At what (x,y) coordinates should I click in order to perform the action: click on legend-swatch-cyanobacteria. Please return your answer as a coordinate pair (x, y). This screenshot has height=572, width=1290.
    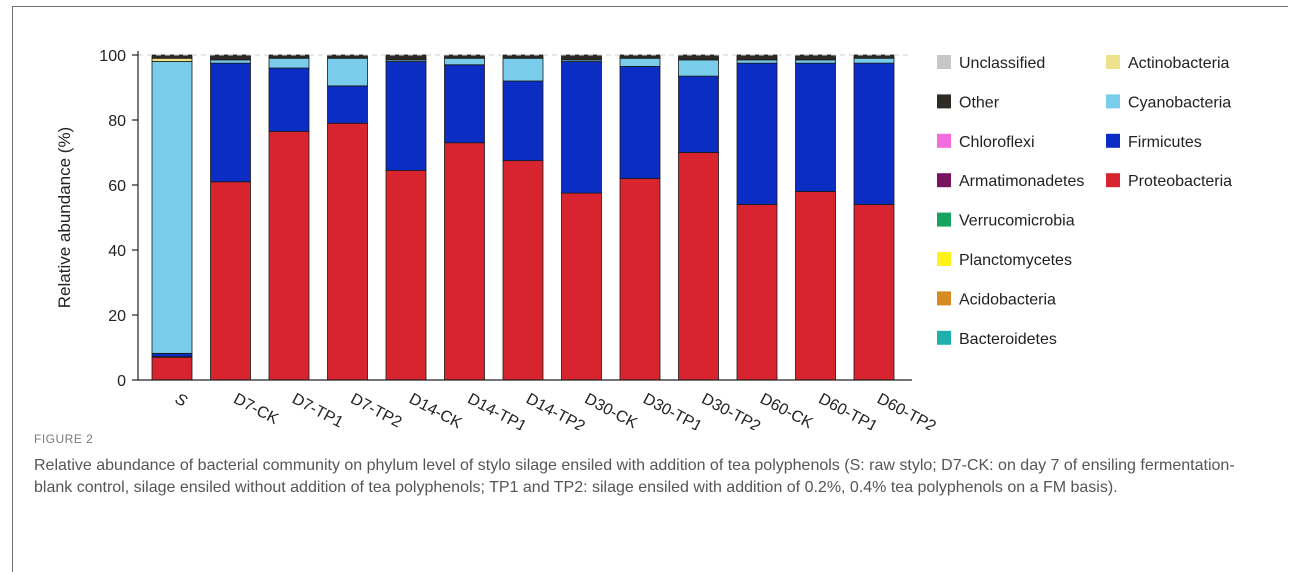
    Looking at the image, I should click on (1113, 101).